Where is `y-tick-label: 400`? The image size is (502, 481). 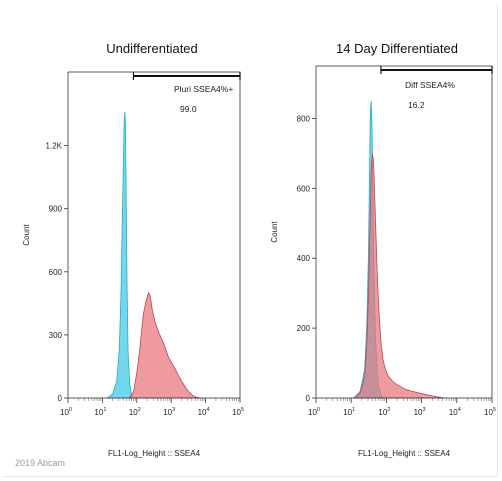
y-tick-label: 400 is located at coordinates (304, 258).